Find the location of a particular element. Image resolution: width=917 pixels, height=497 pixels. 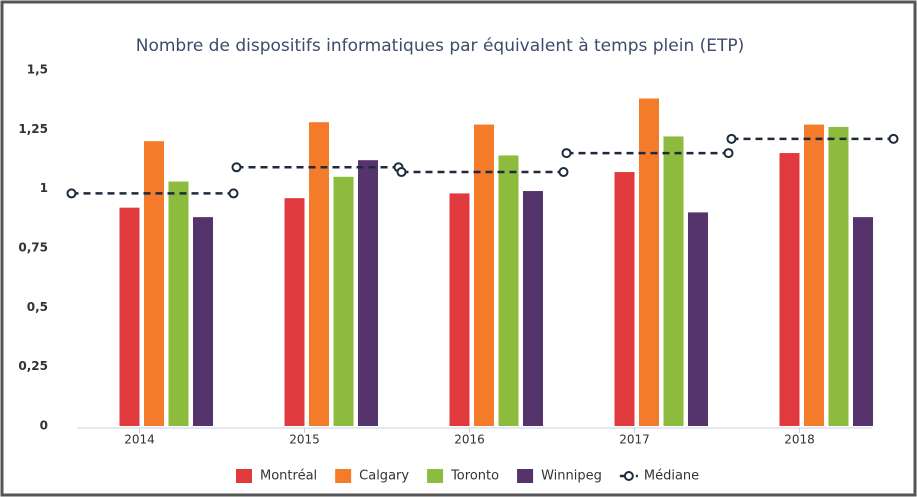

legend-label: Montréal is located at coordinates (288, 476).